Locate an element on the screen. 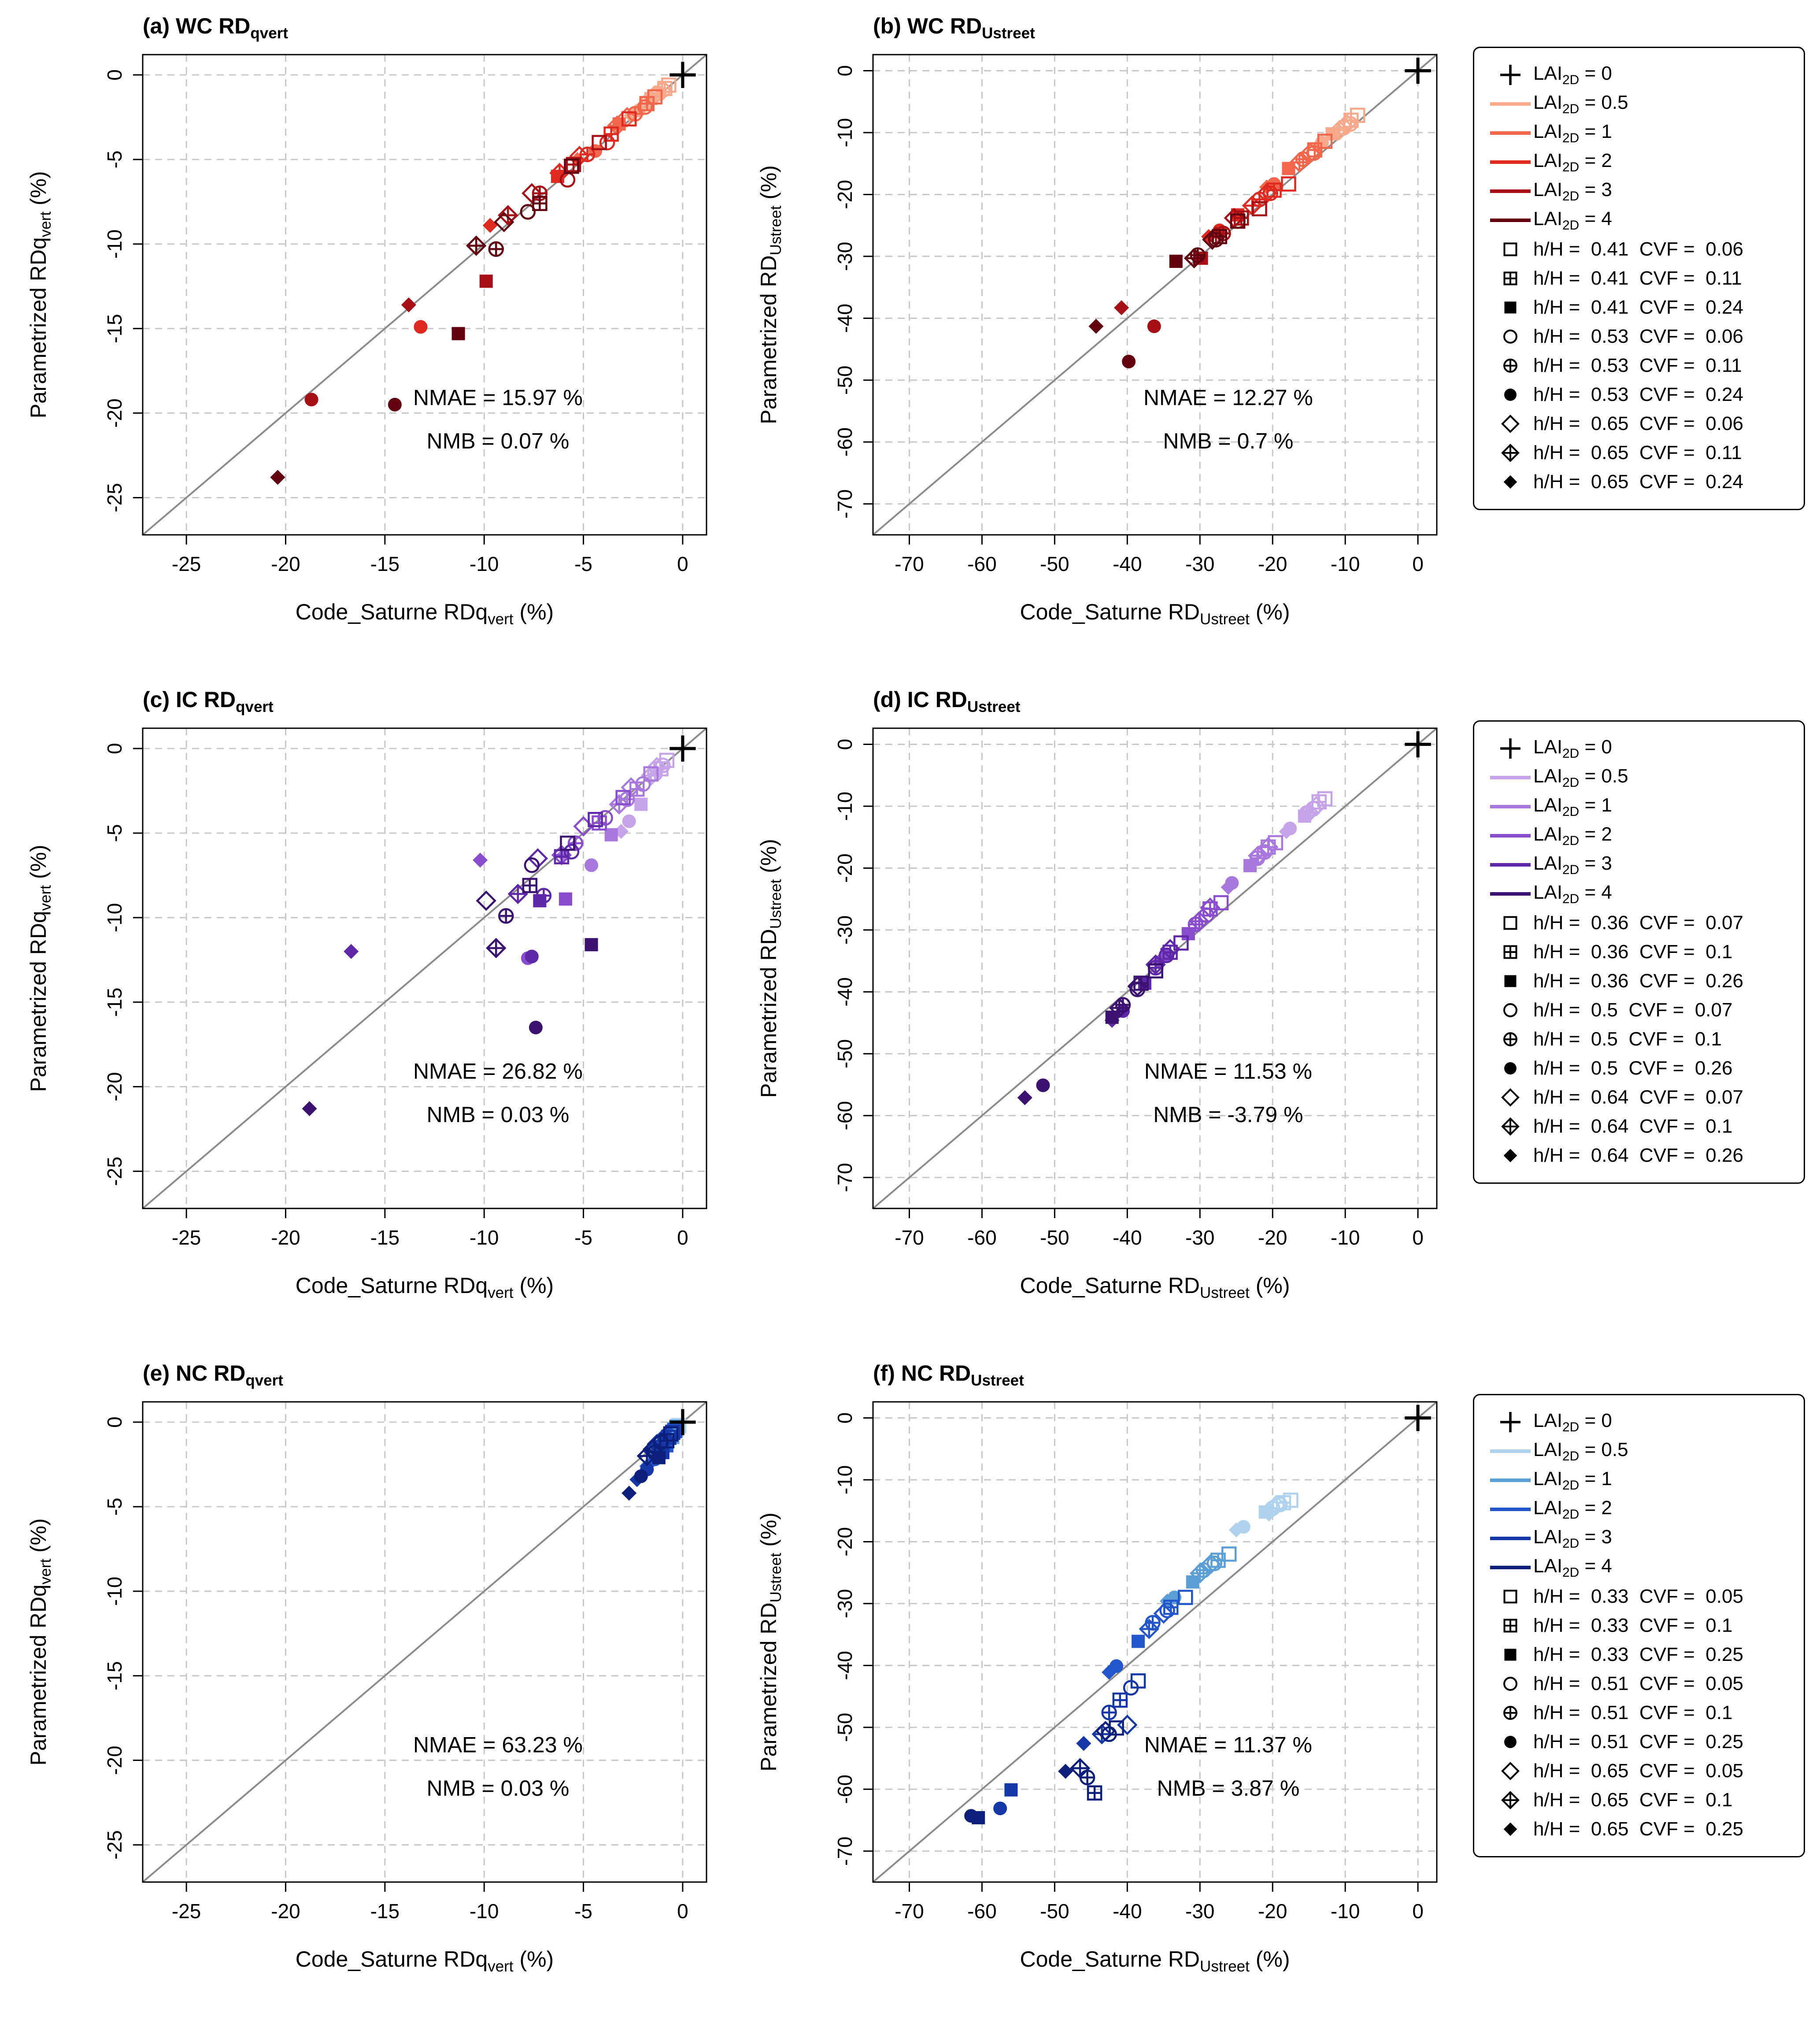  y-tick-label: -70 is located at coordinates (844, 1851).